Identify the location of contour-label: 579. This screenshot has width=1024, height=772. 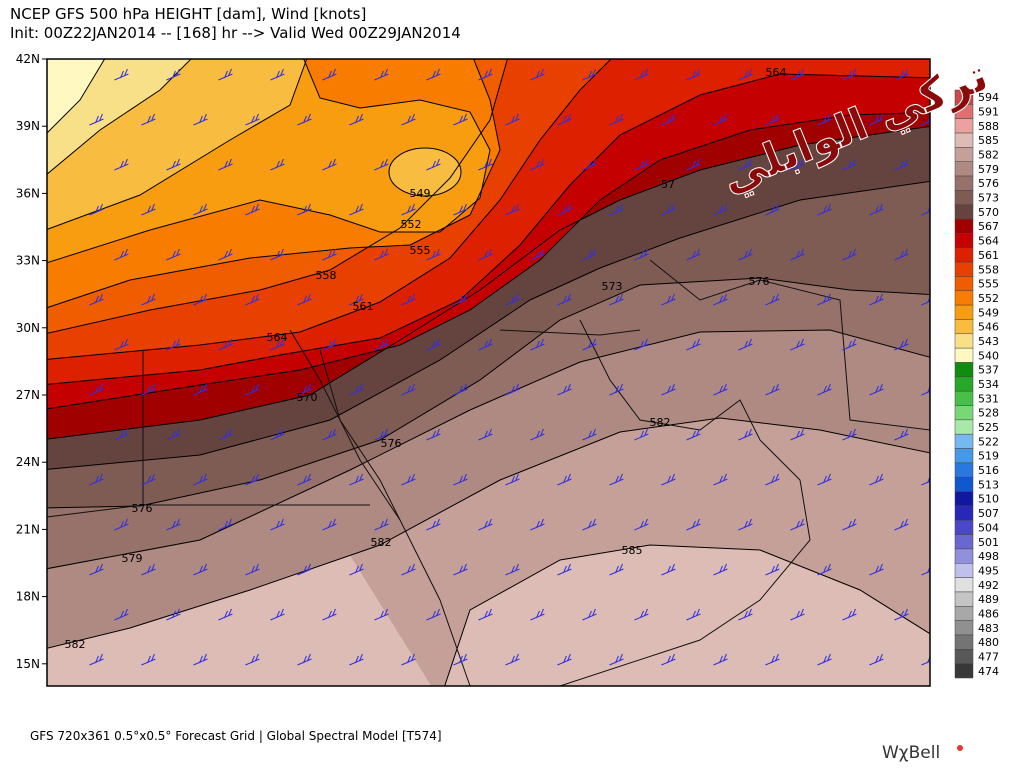
(132, 558).